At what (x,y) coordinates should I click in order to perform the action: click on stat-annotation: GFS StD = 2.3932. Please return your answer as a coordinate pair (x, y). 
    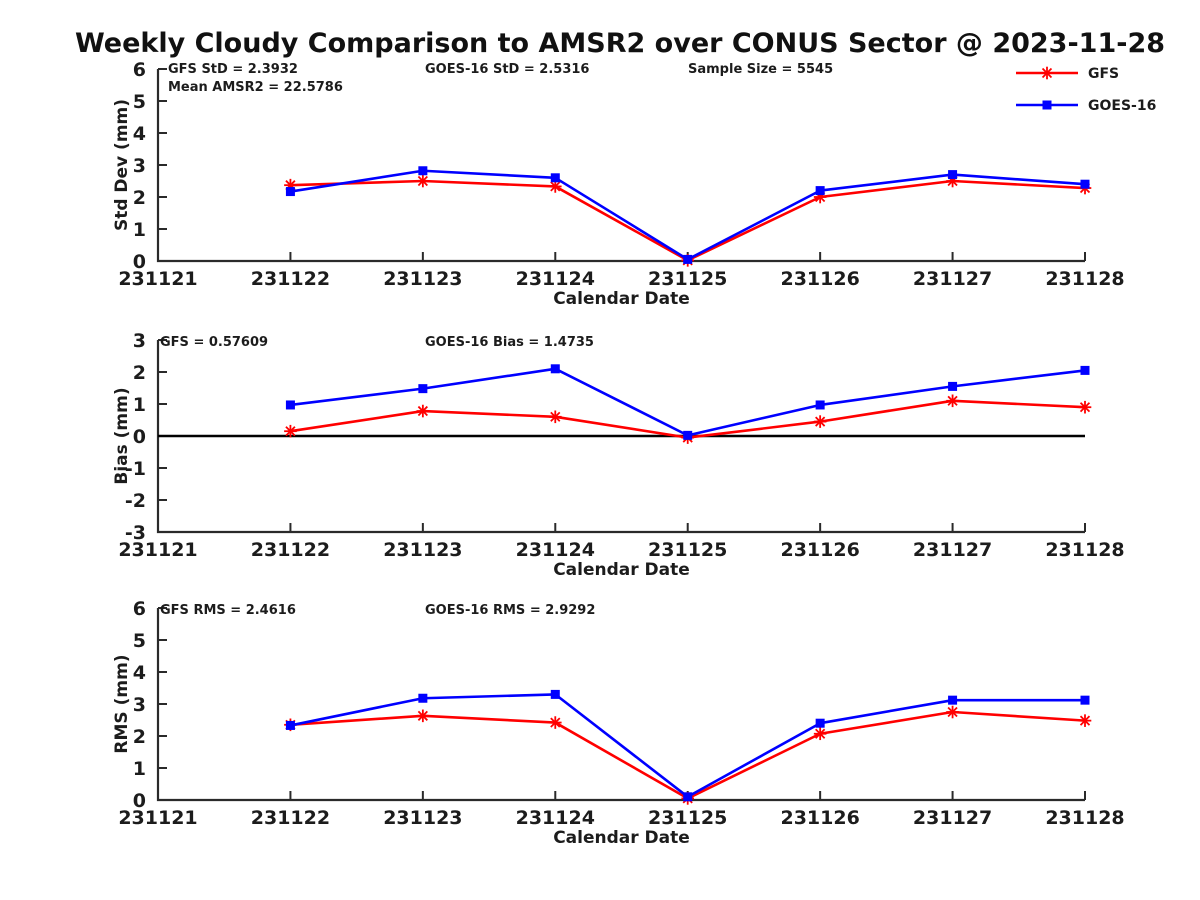
    Looking at the image, I should click on (233, 69).